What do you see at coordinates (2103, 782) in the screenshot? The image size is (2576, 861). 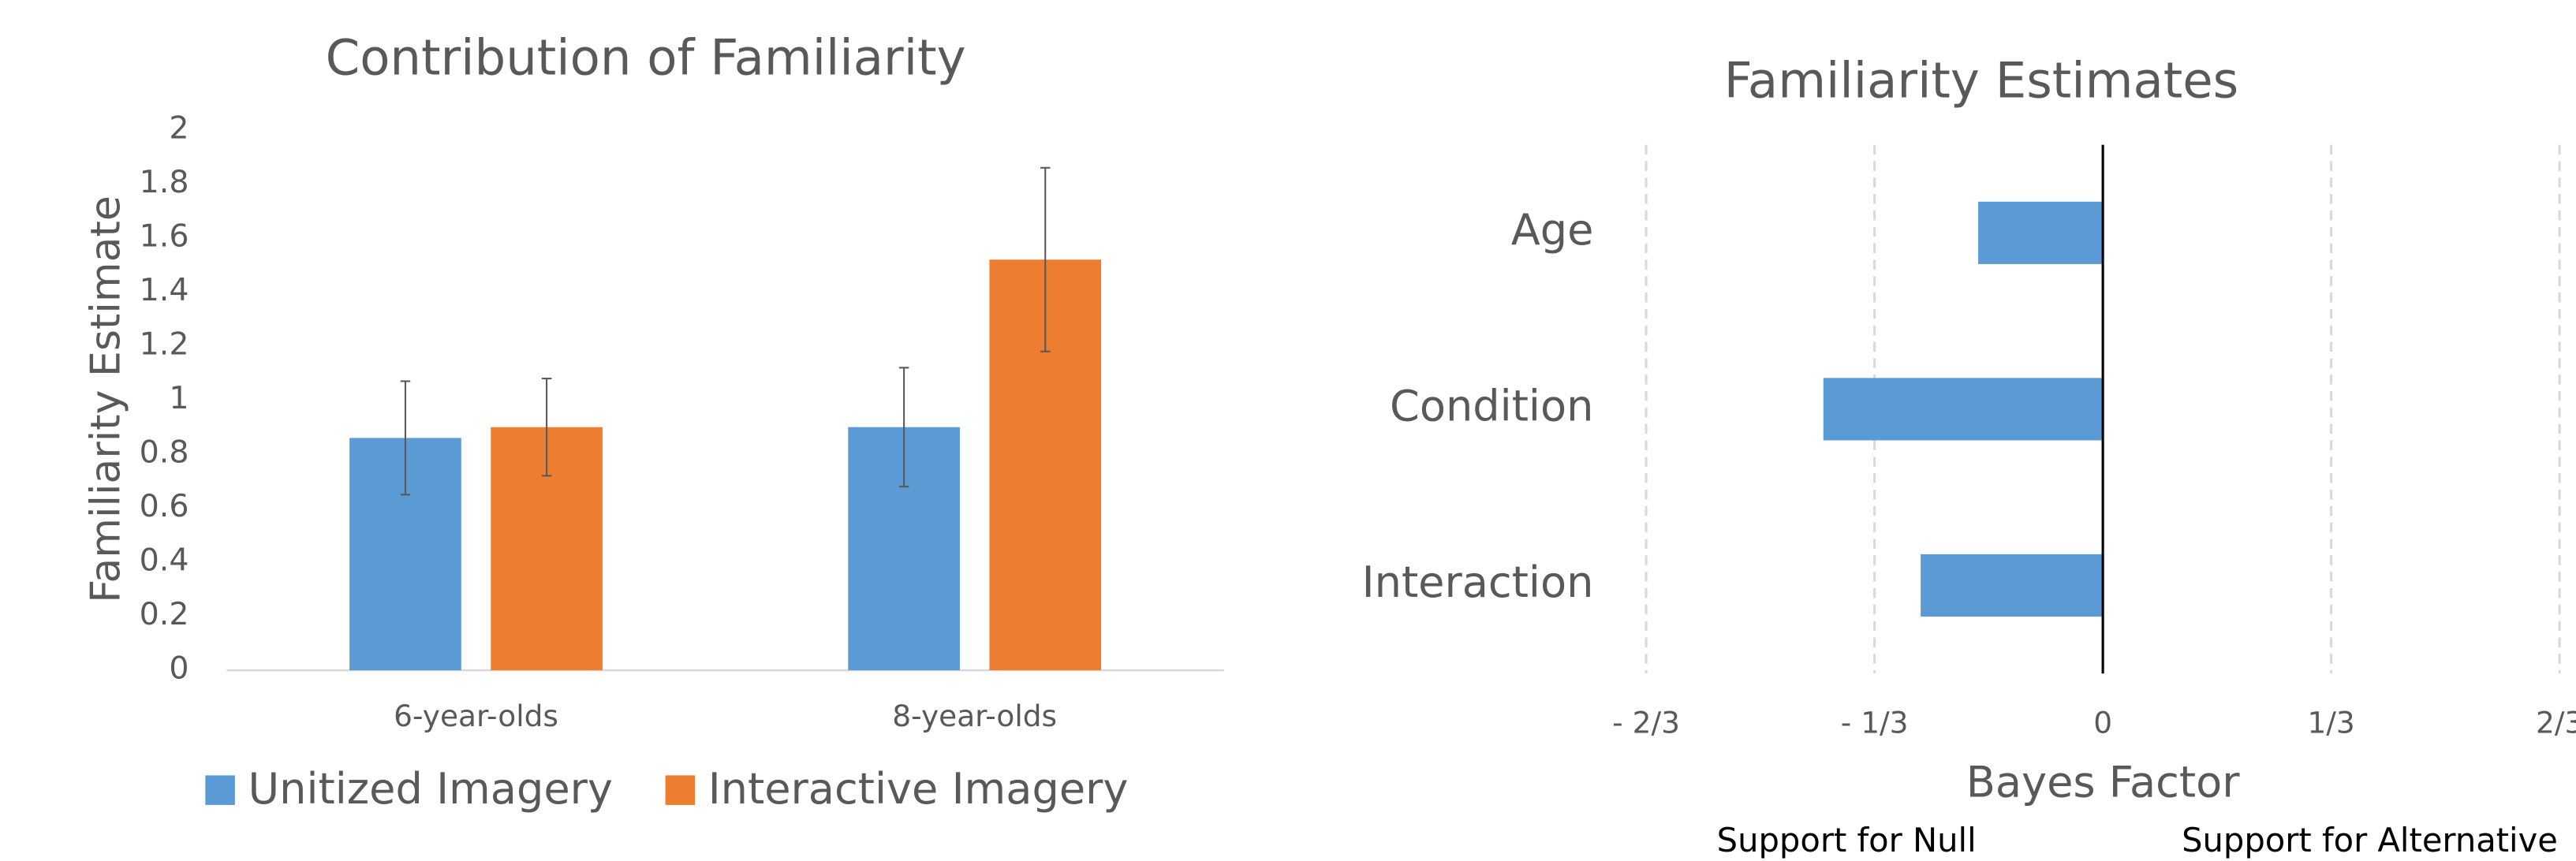 I see `x-axis-label: Bayes Factor` at bounding box center [2103, 782].